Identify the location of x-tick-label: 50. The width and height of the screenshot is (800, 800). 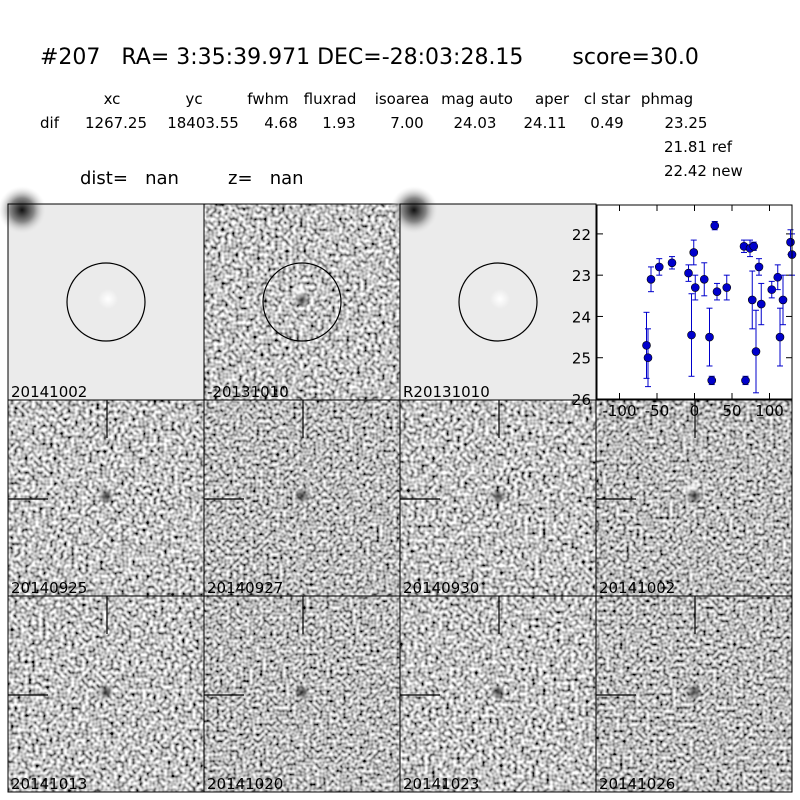
(731, 411).